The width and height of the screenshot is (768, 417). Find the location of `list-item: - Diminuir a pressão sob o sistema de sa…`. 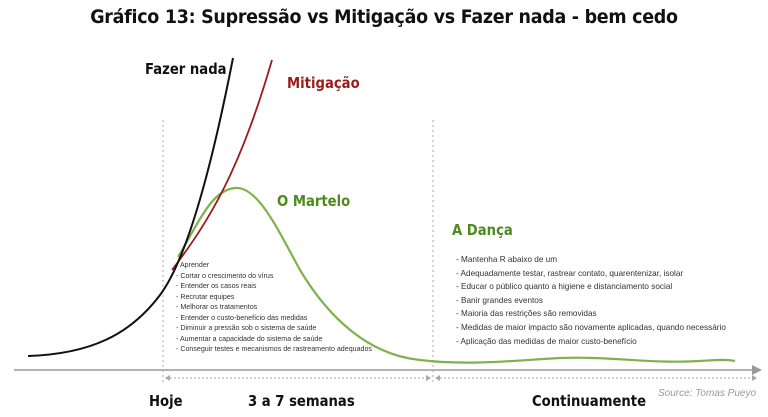

list-item: - Diminuir a pressão sob o sistema de sa… is located at coordinates (246, 328).